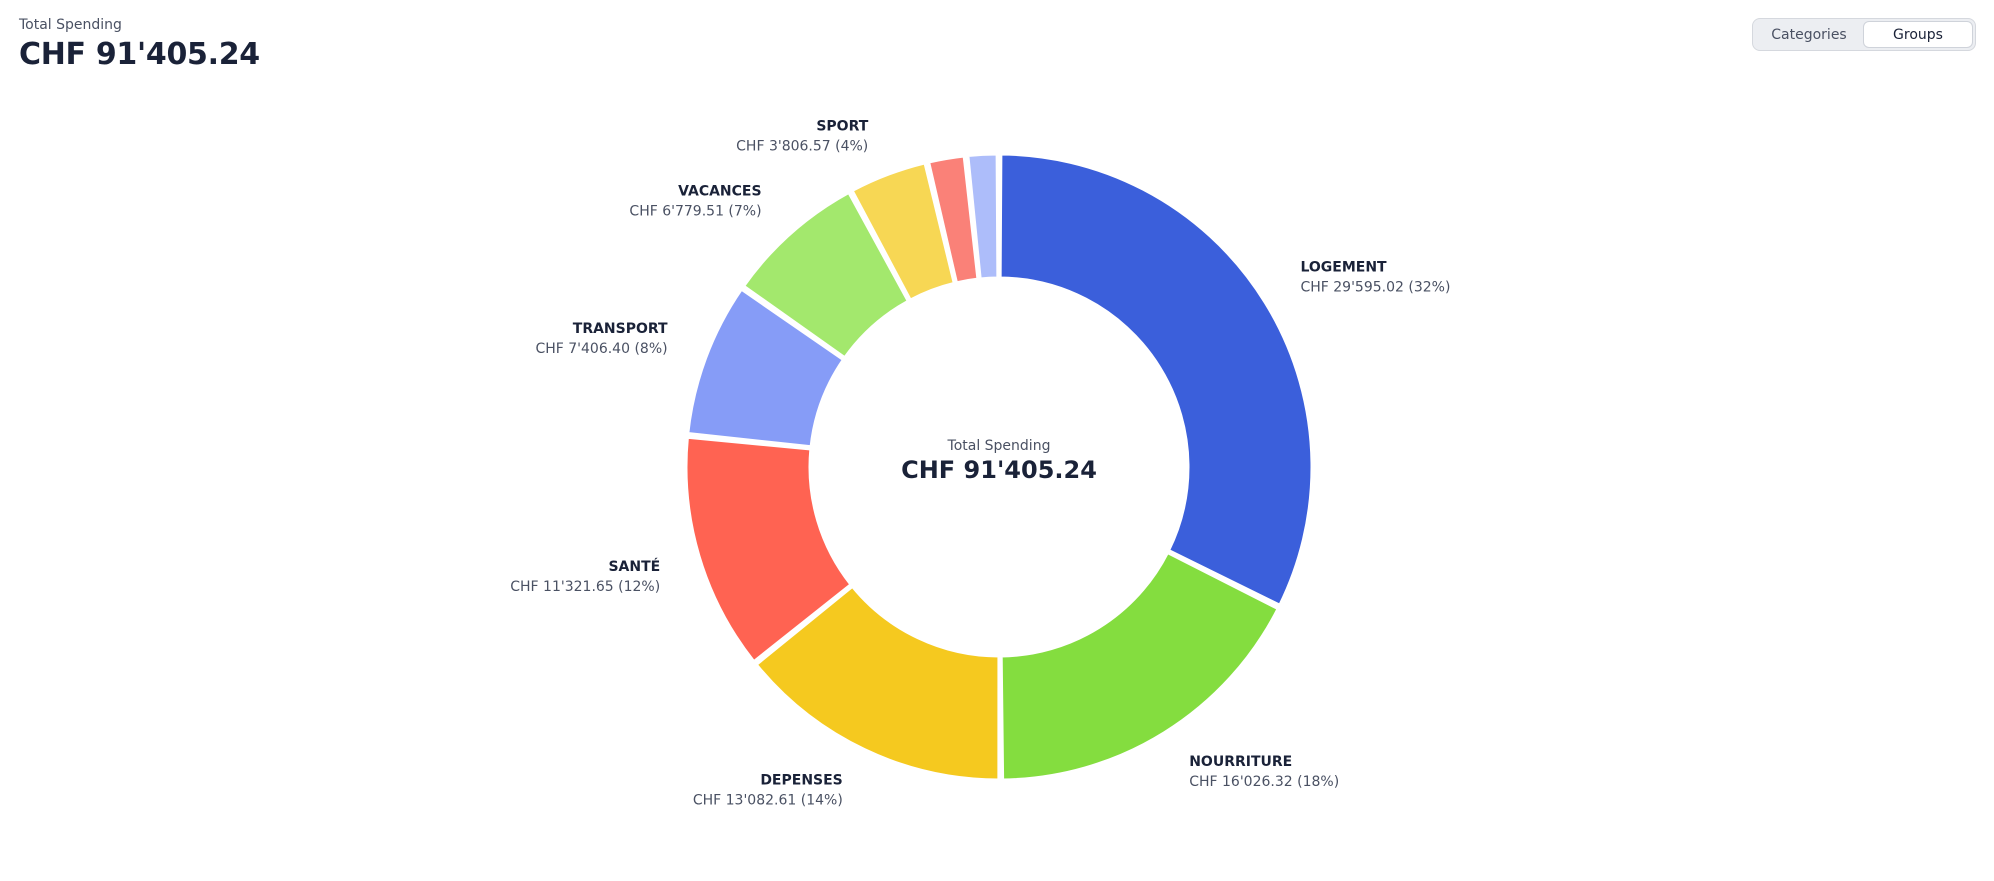 This screenshot has width=1994, height=881. I want to click on slice-vacances, so click(826, 275).